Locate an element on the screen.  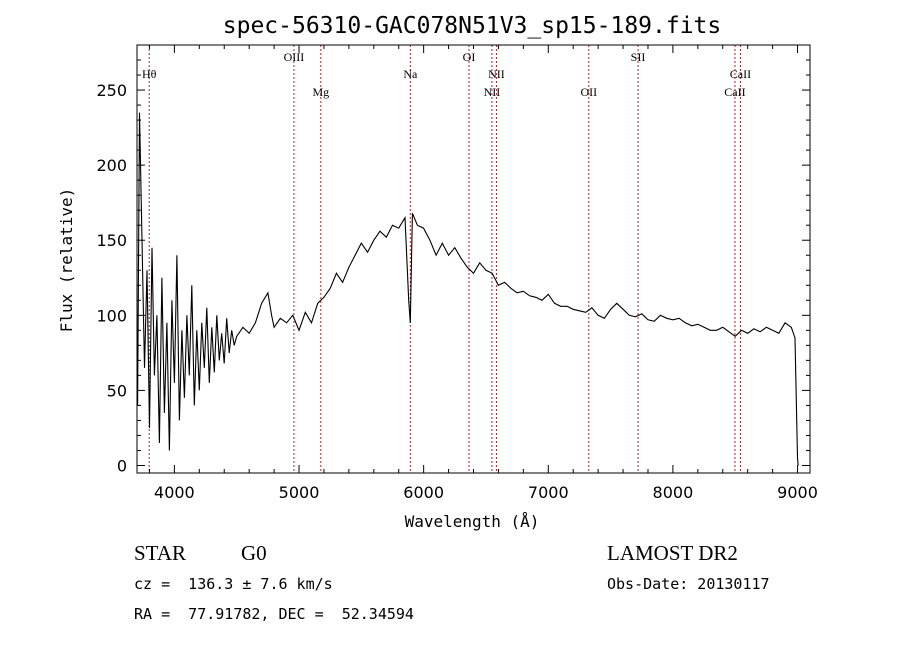
y-tick-label: 250 is located at coordinates (111, 90).